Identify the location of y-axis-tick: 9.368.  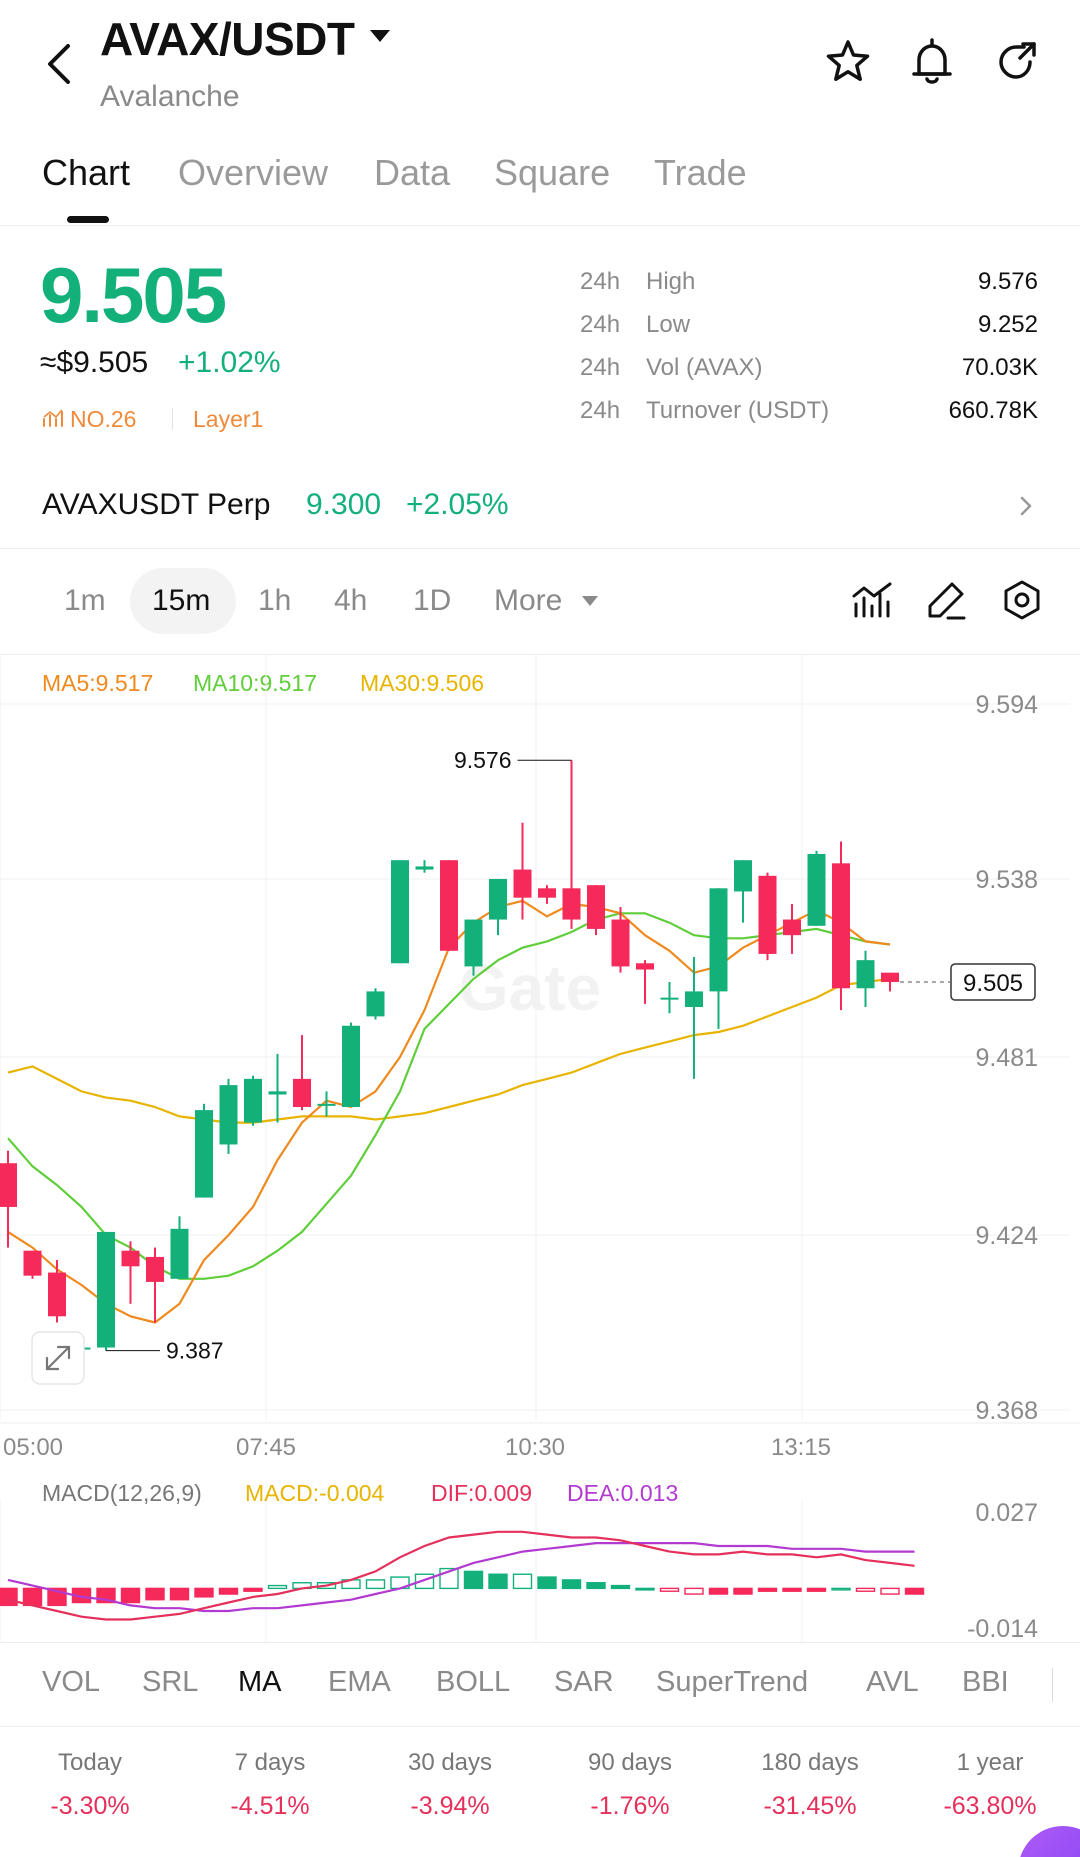
(1006, 1411).